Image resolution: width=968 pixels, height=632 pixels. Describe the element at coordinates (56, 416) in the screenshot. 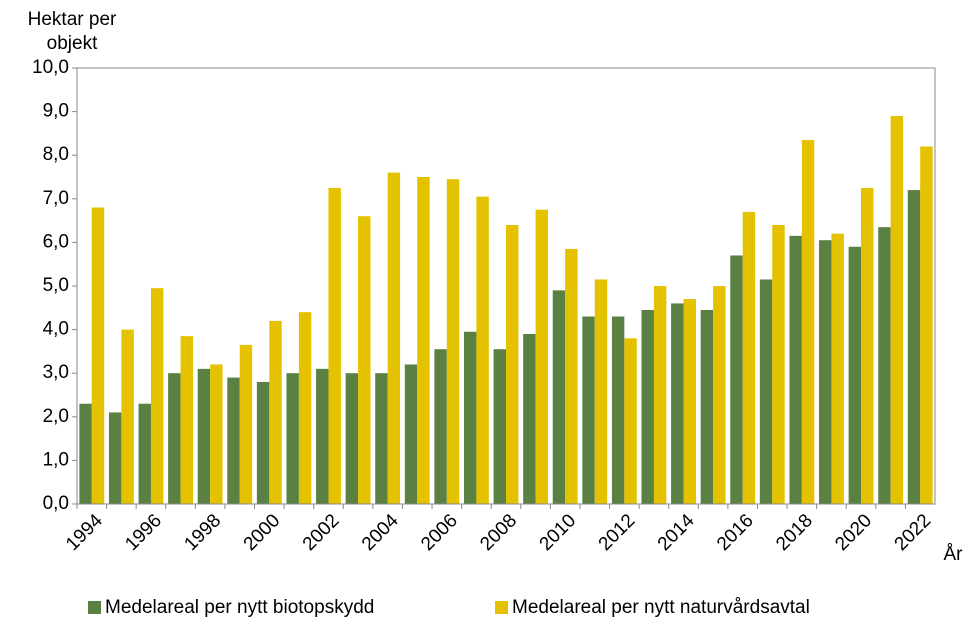

I see `y-tick-label: 2,0` at that location.